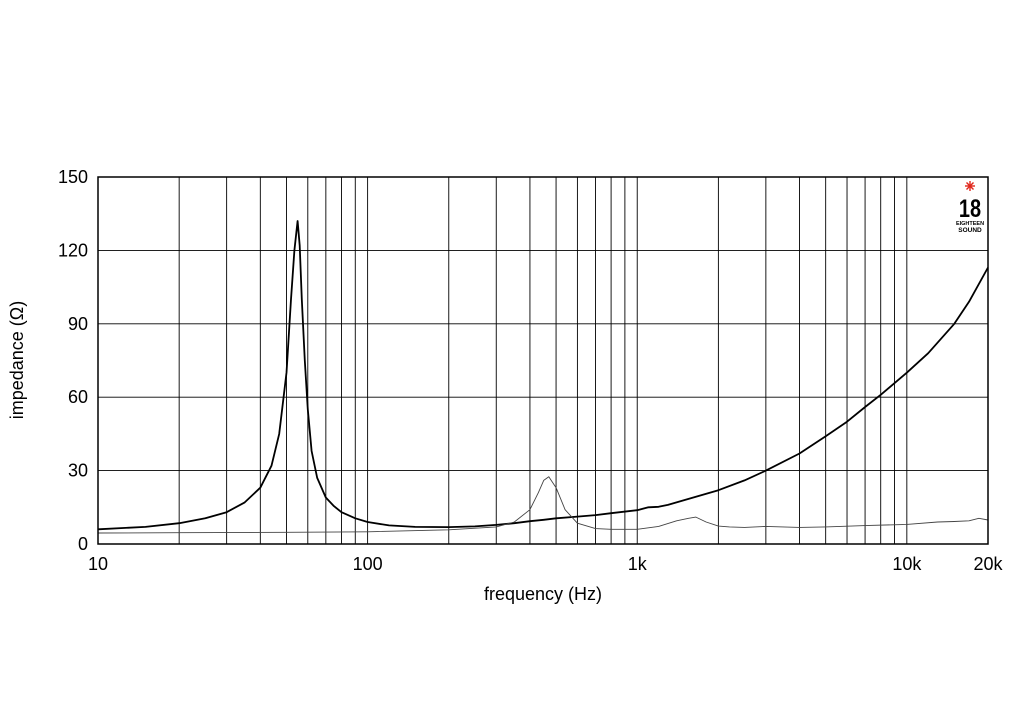  What do you see at coordinates (98, 564) in the screenshot?
I see `x-tick-label: 10` at bounding box center [98, 564].